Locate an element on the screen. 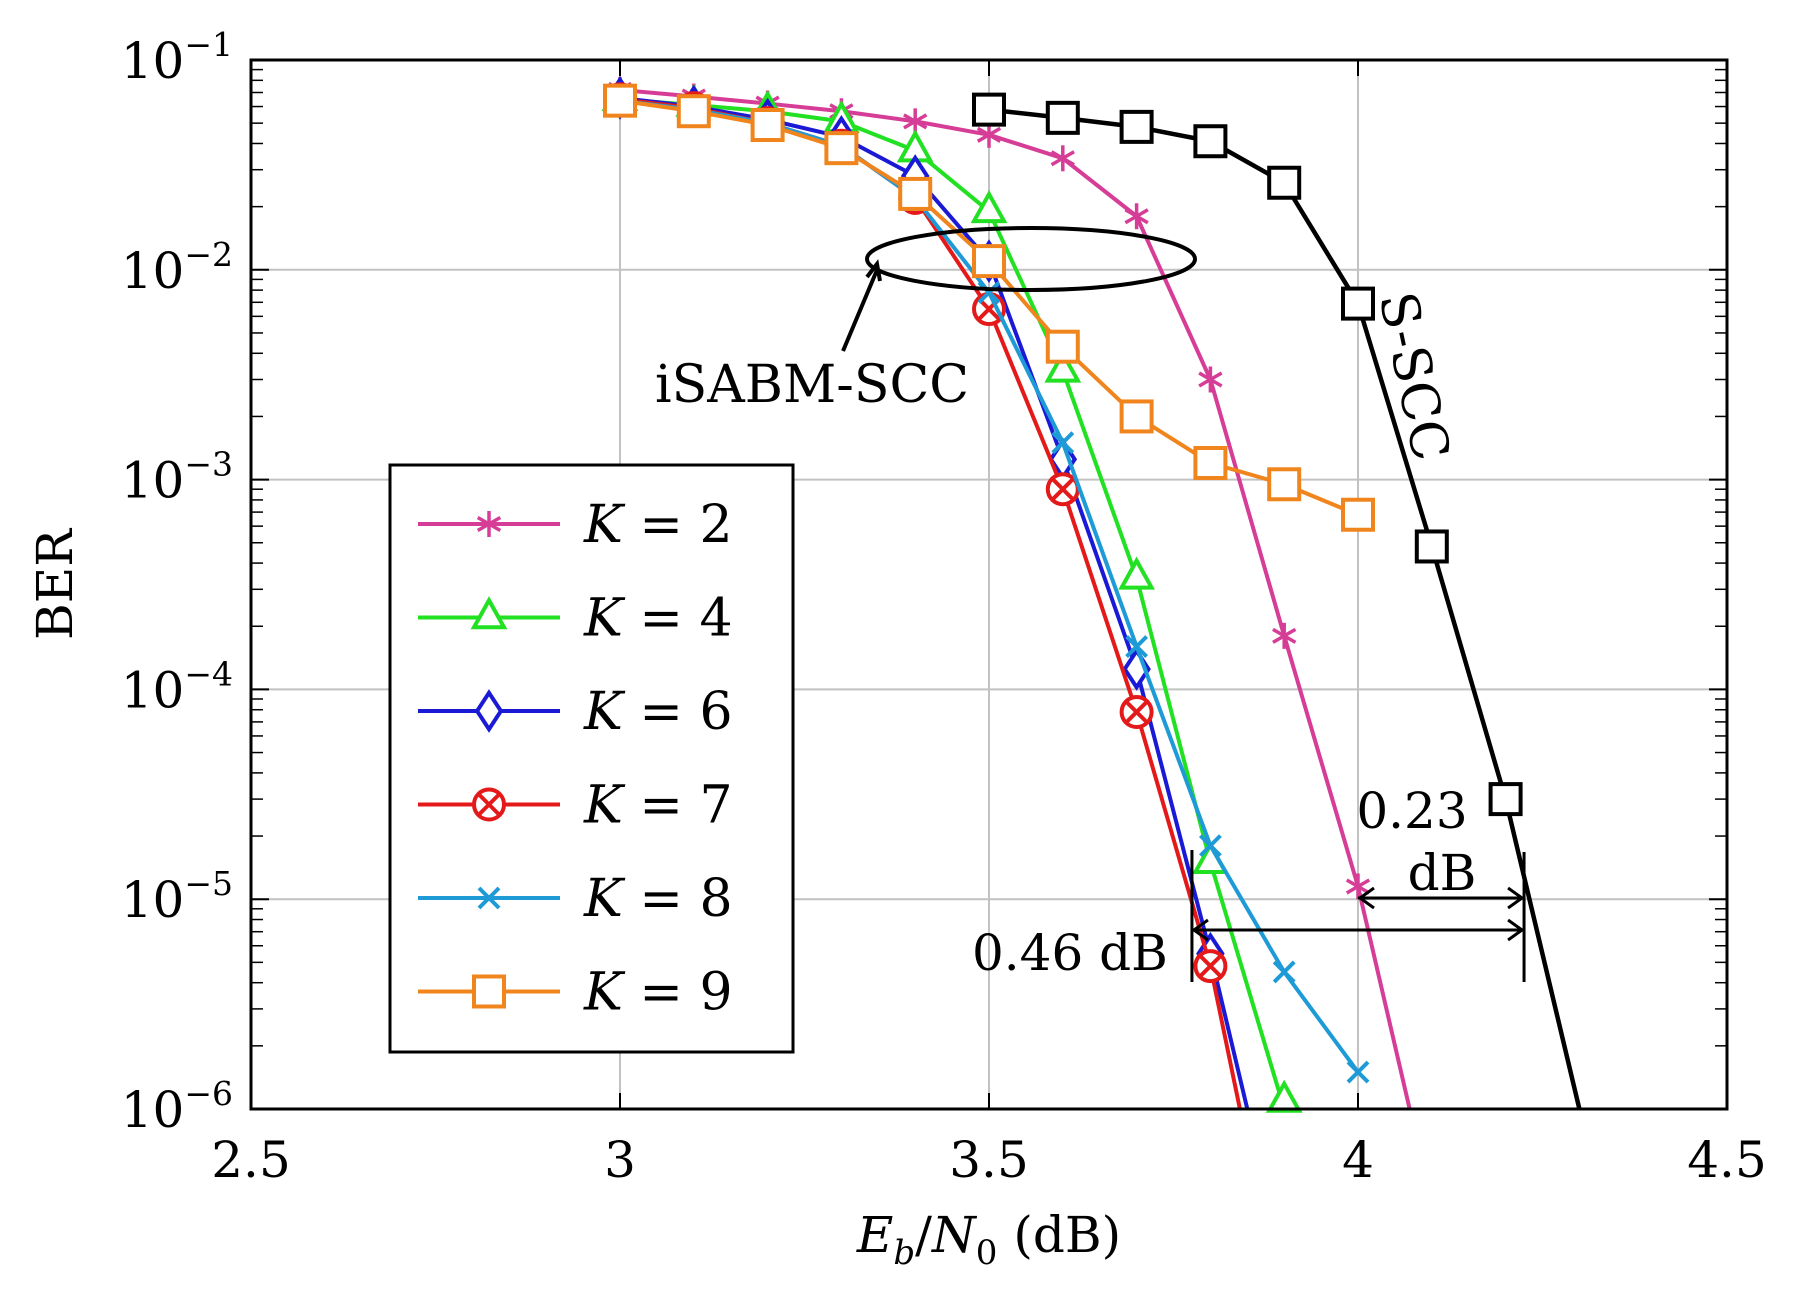  gap-label-023: 0.23 is located at coordinates (1411, 811).